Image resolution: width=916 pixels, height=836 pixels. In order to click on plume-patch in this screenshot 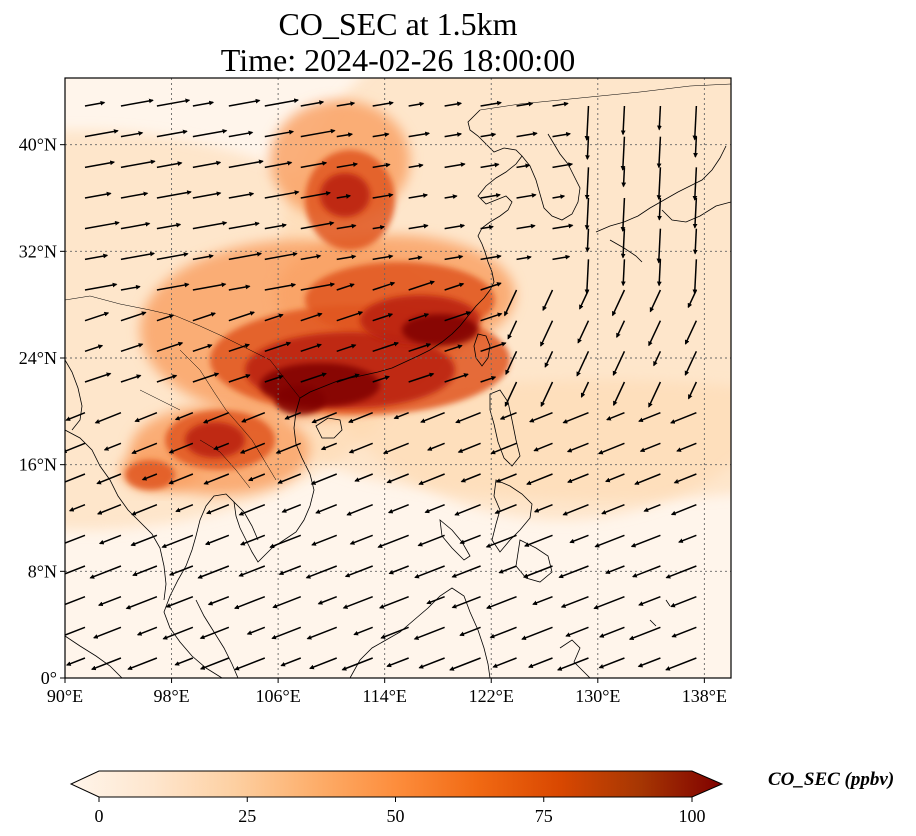, I will do `click(150, 475)`.